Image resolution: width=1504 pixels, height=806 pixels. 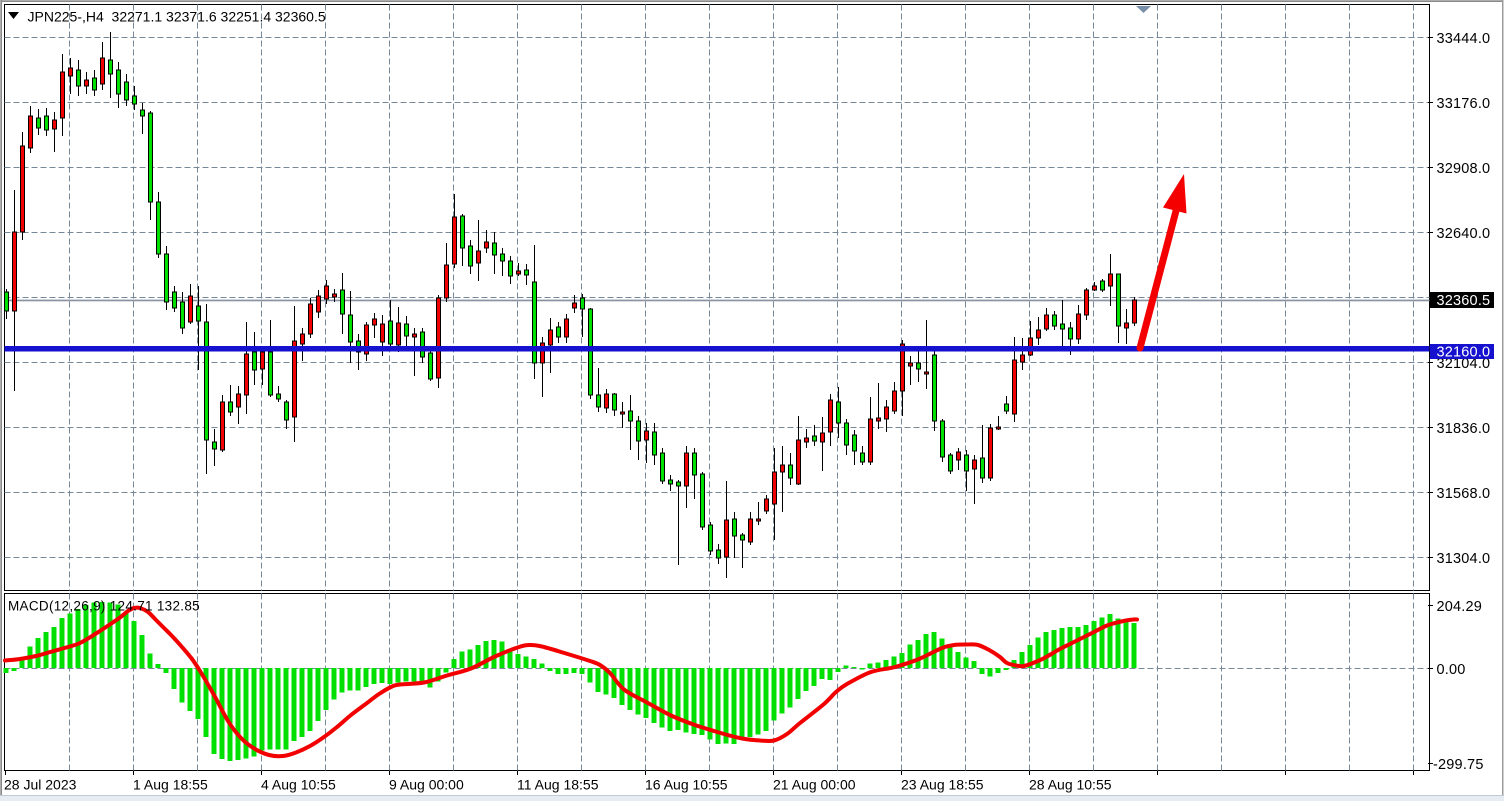 What do you see at coordinates (40, 785) in the screenshot?
I see `svg-text: 28 Jul 2023` at bounding box center [40, 785].